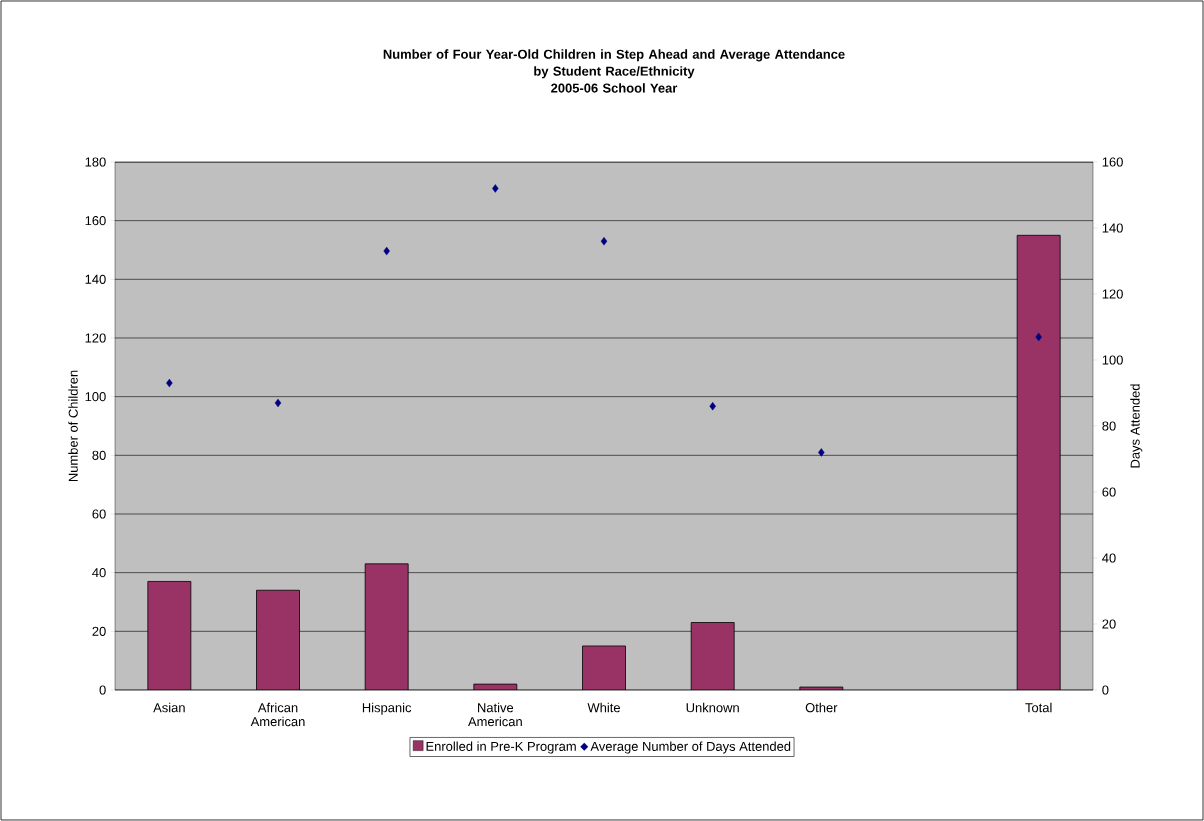 This screenshot has height=821, width=1204. I want to click on legend-label: Enrolled in Pre-K Program, so click(501, 747).